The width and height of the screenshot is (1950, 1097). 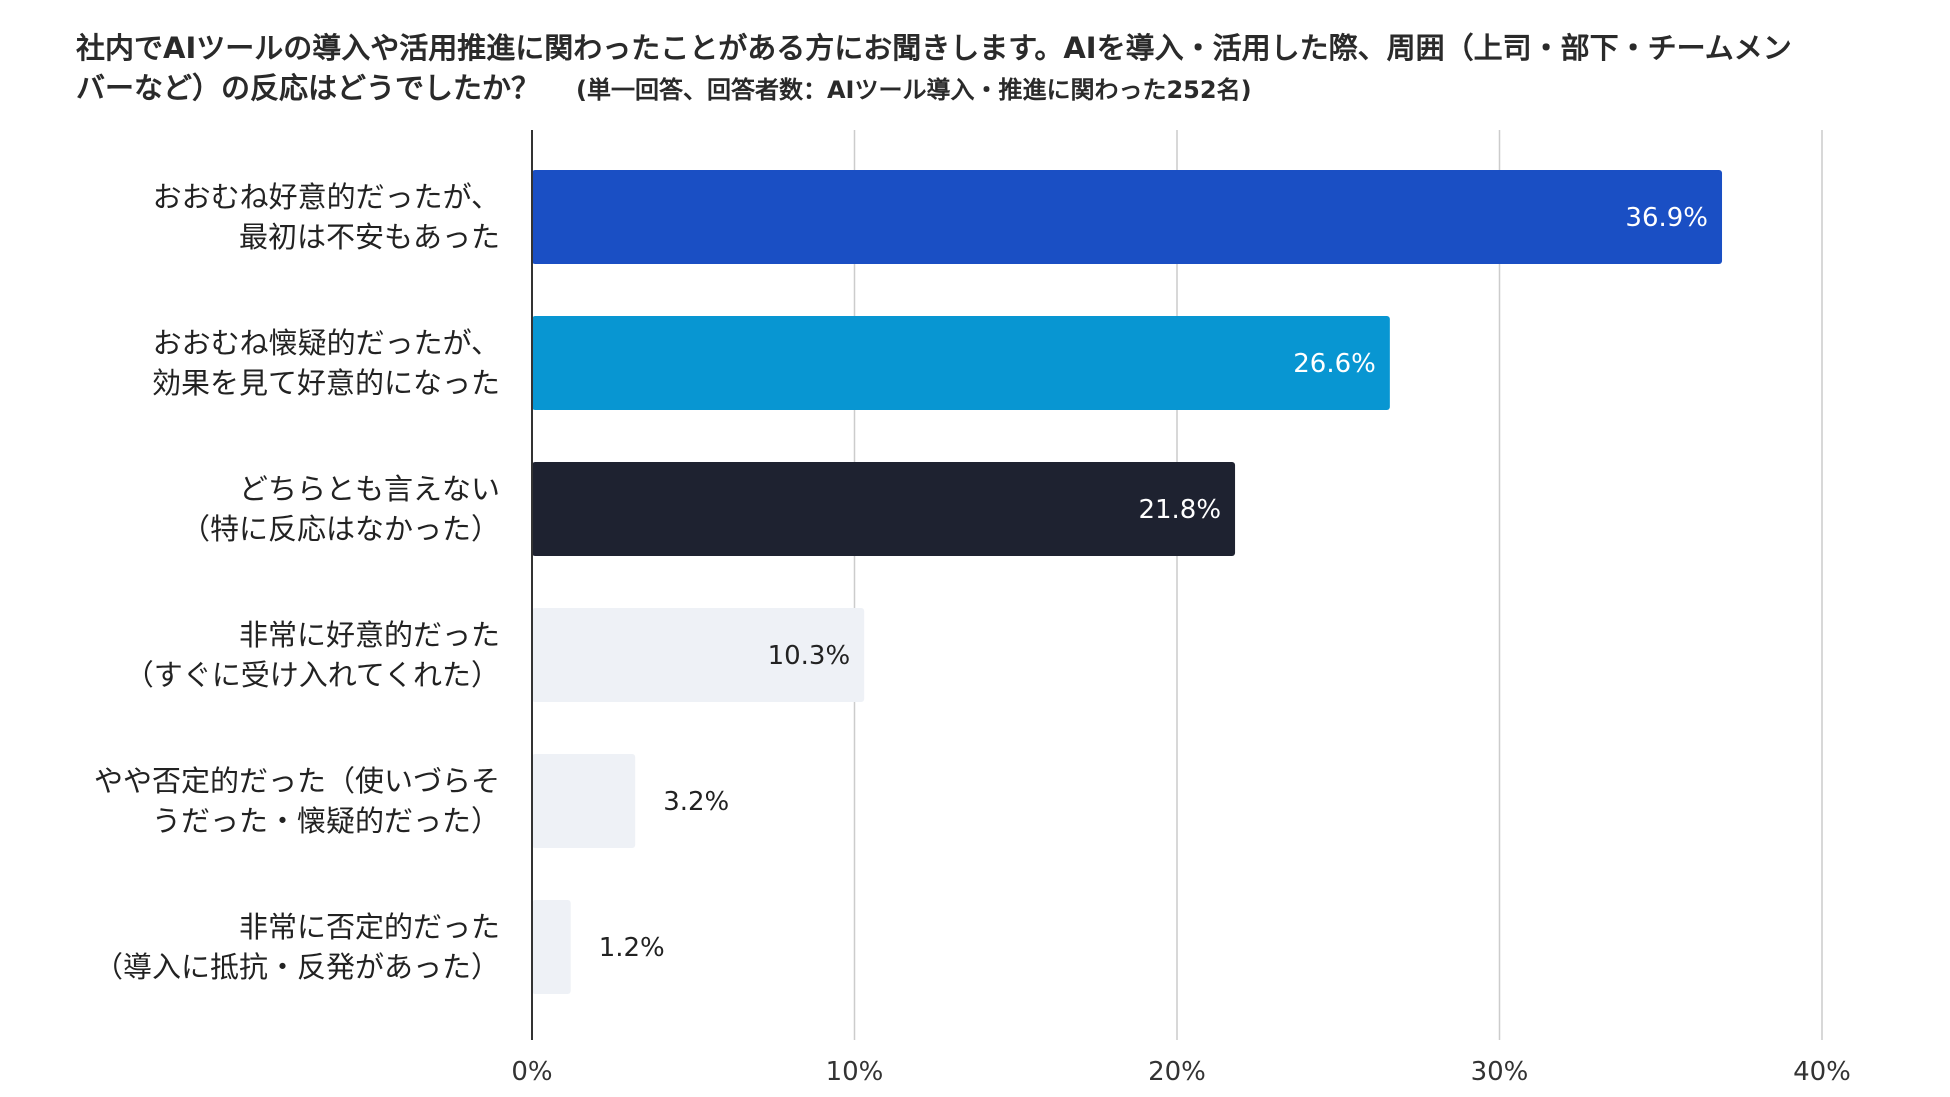 I want to click on x-tick-label: 10%, so click(x=855, y=1072).